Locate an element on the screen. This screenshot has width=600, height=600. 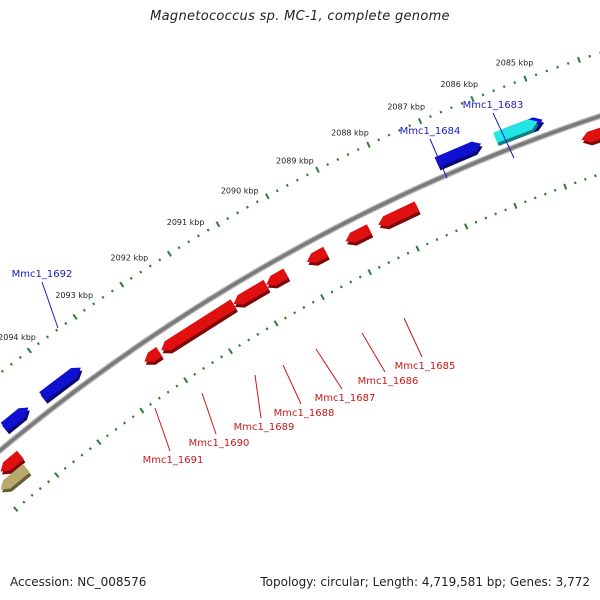
accession-text: Accession: NC_008576 is located at coordinates (78, 582).